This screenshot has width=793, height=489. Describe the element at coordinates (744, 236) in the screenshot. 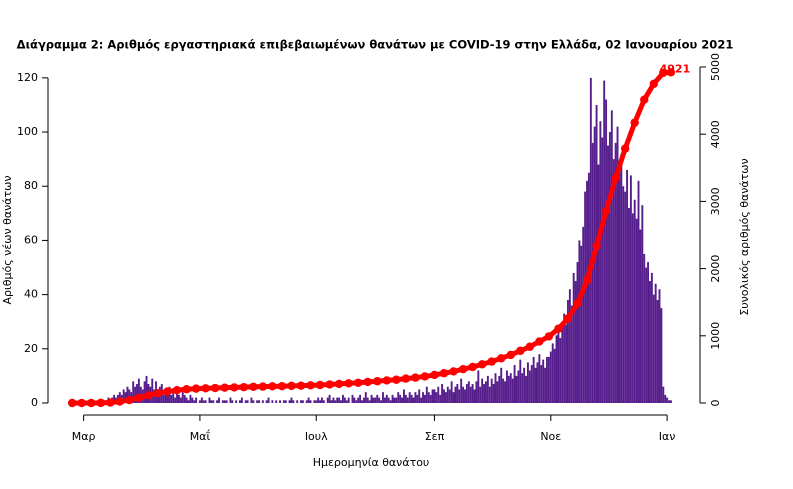

I see `y2-axis-label: Συνολικός αριθμός θανάτων` at that location.